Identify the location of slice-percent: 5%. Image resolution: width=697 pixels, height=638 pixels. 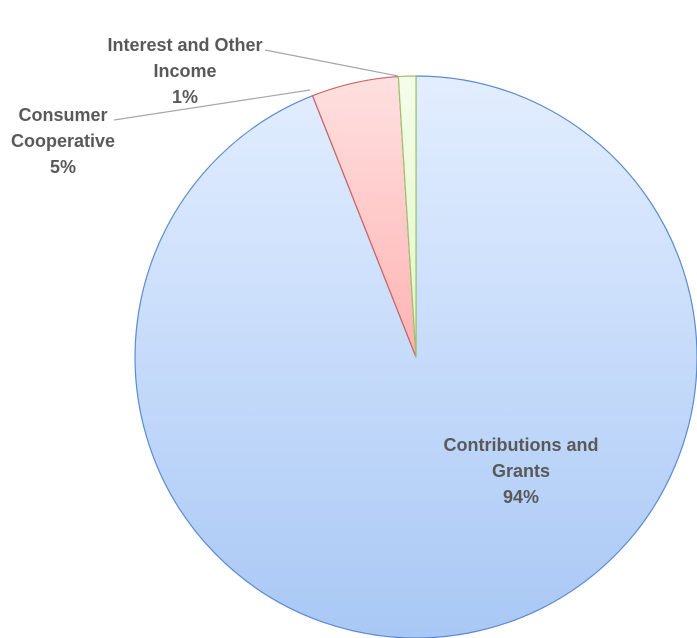
(63, 167).